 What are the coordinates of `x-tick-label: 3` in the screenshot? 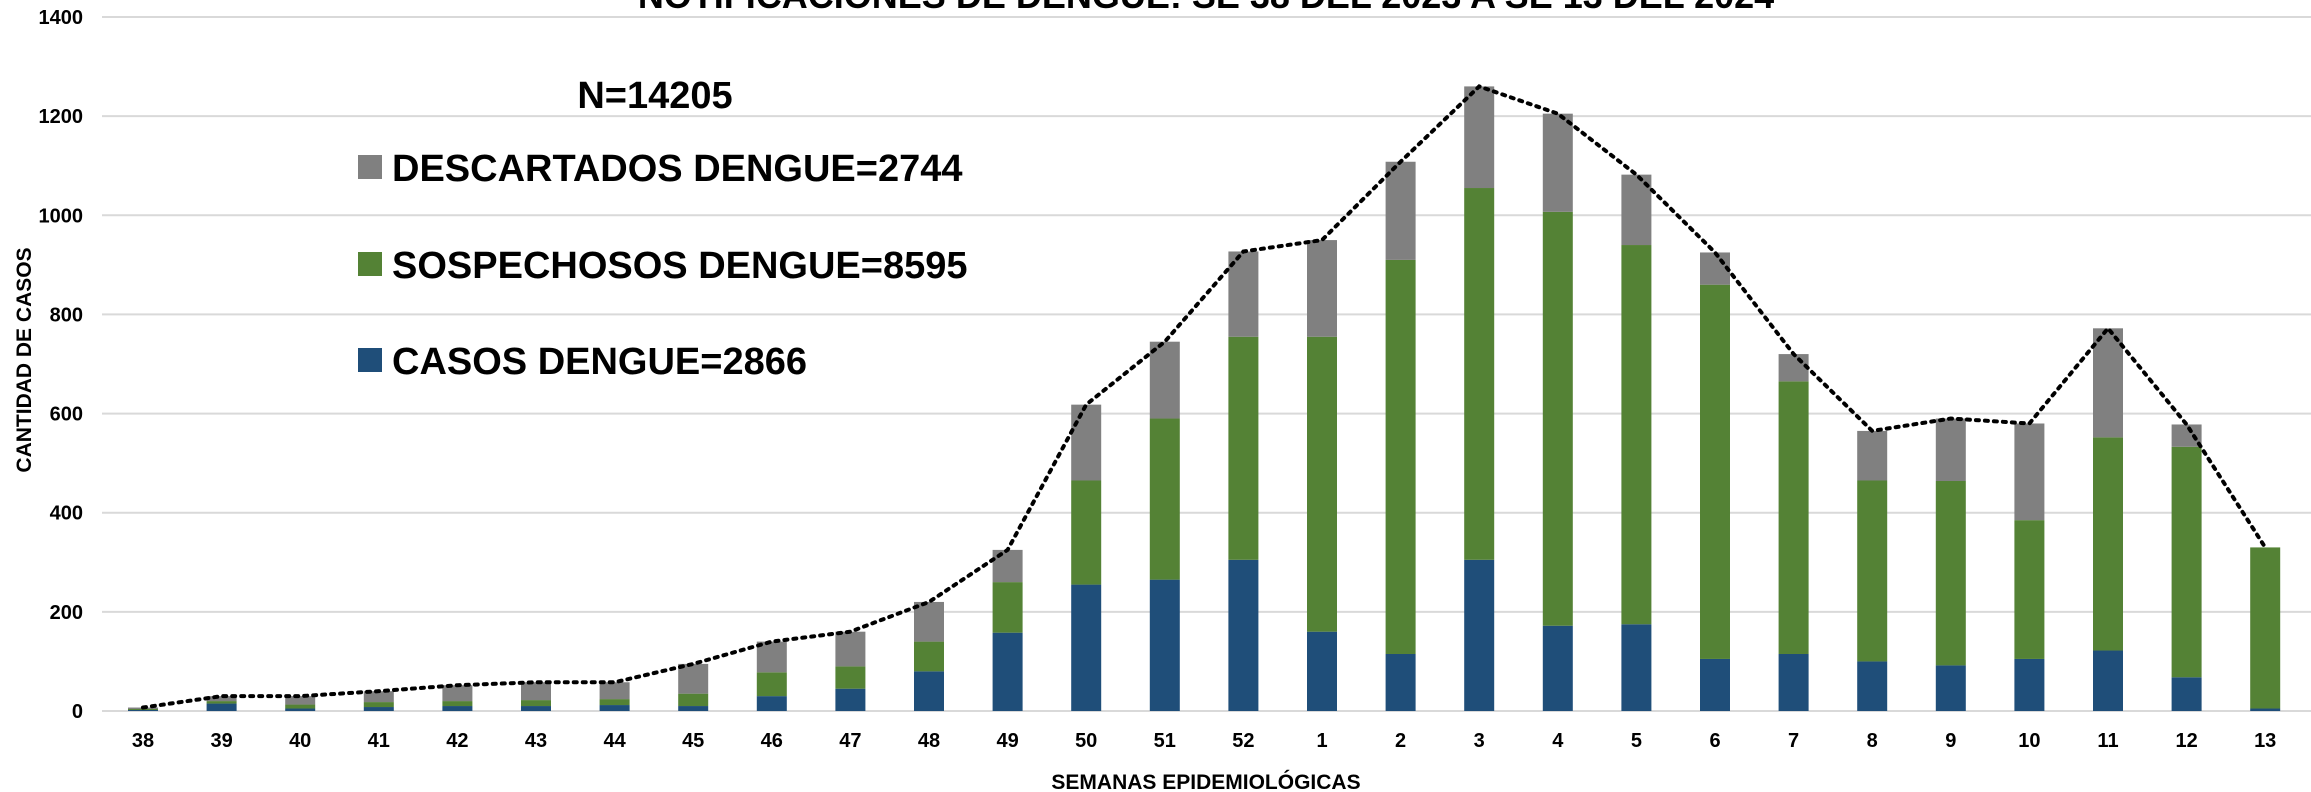 It's located at (1479, 741).